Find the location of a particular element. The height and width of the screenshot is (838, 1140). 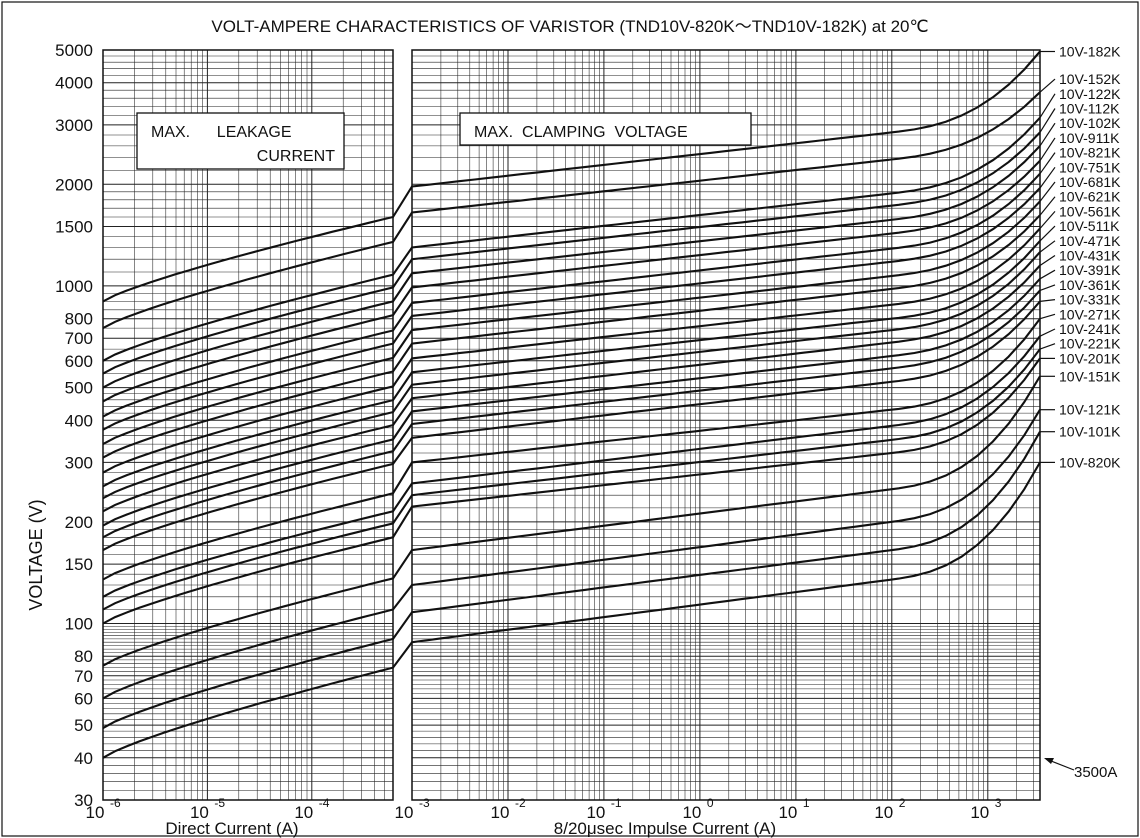

y-tick-label: 30 is located at coordinates (83, 800).